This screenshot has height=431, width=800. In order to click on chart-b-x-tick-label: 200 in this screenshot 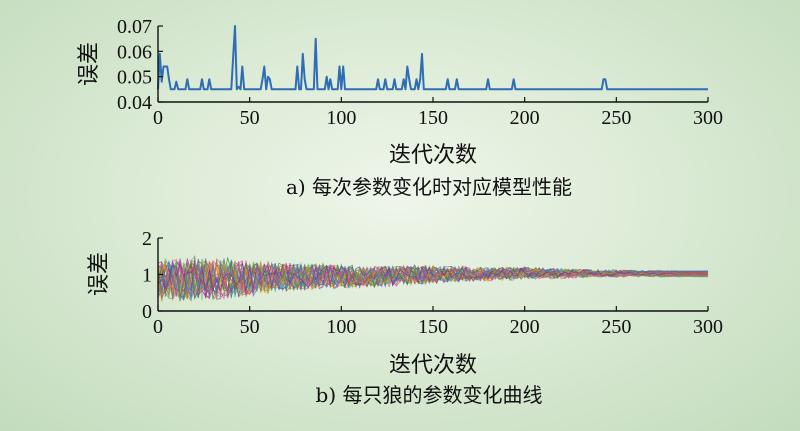, I will do `click(525, 327)`.